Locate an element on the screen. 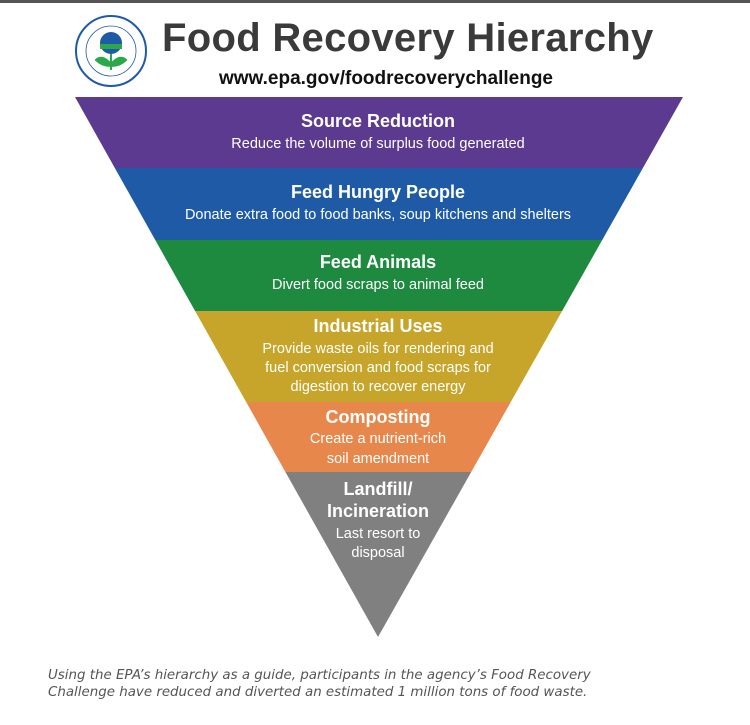 Image resolution: width=750 pixels, height=725 pixels. level-title: Source Reduction is located at coordinates (378, 121).